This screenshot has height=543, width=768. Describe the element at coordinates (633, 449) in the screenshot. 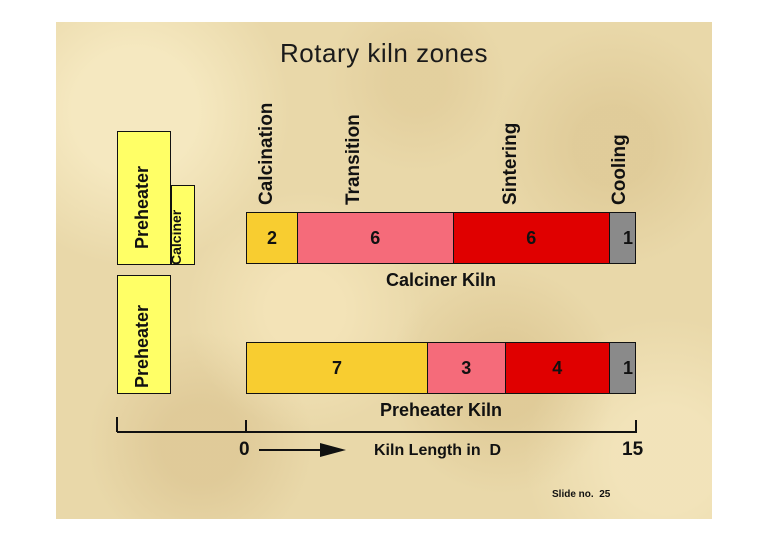

I see `axis-max-label: 15` at that location.